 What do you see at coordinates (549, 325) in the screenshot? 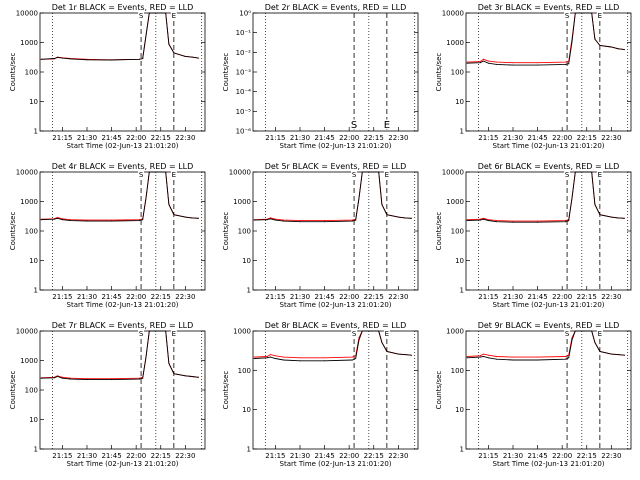
I see `panel-title: Det 9r BLACK = Events, RED = LLD` at bounding box center [549, 325].